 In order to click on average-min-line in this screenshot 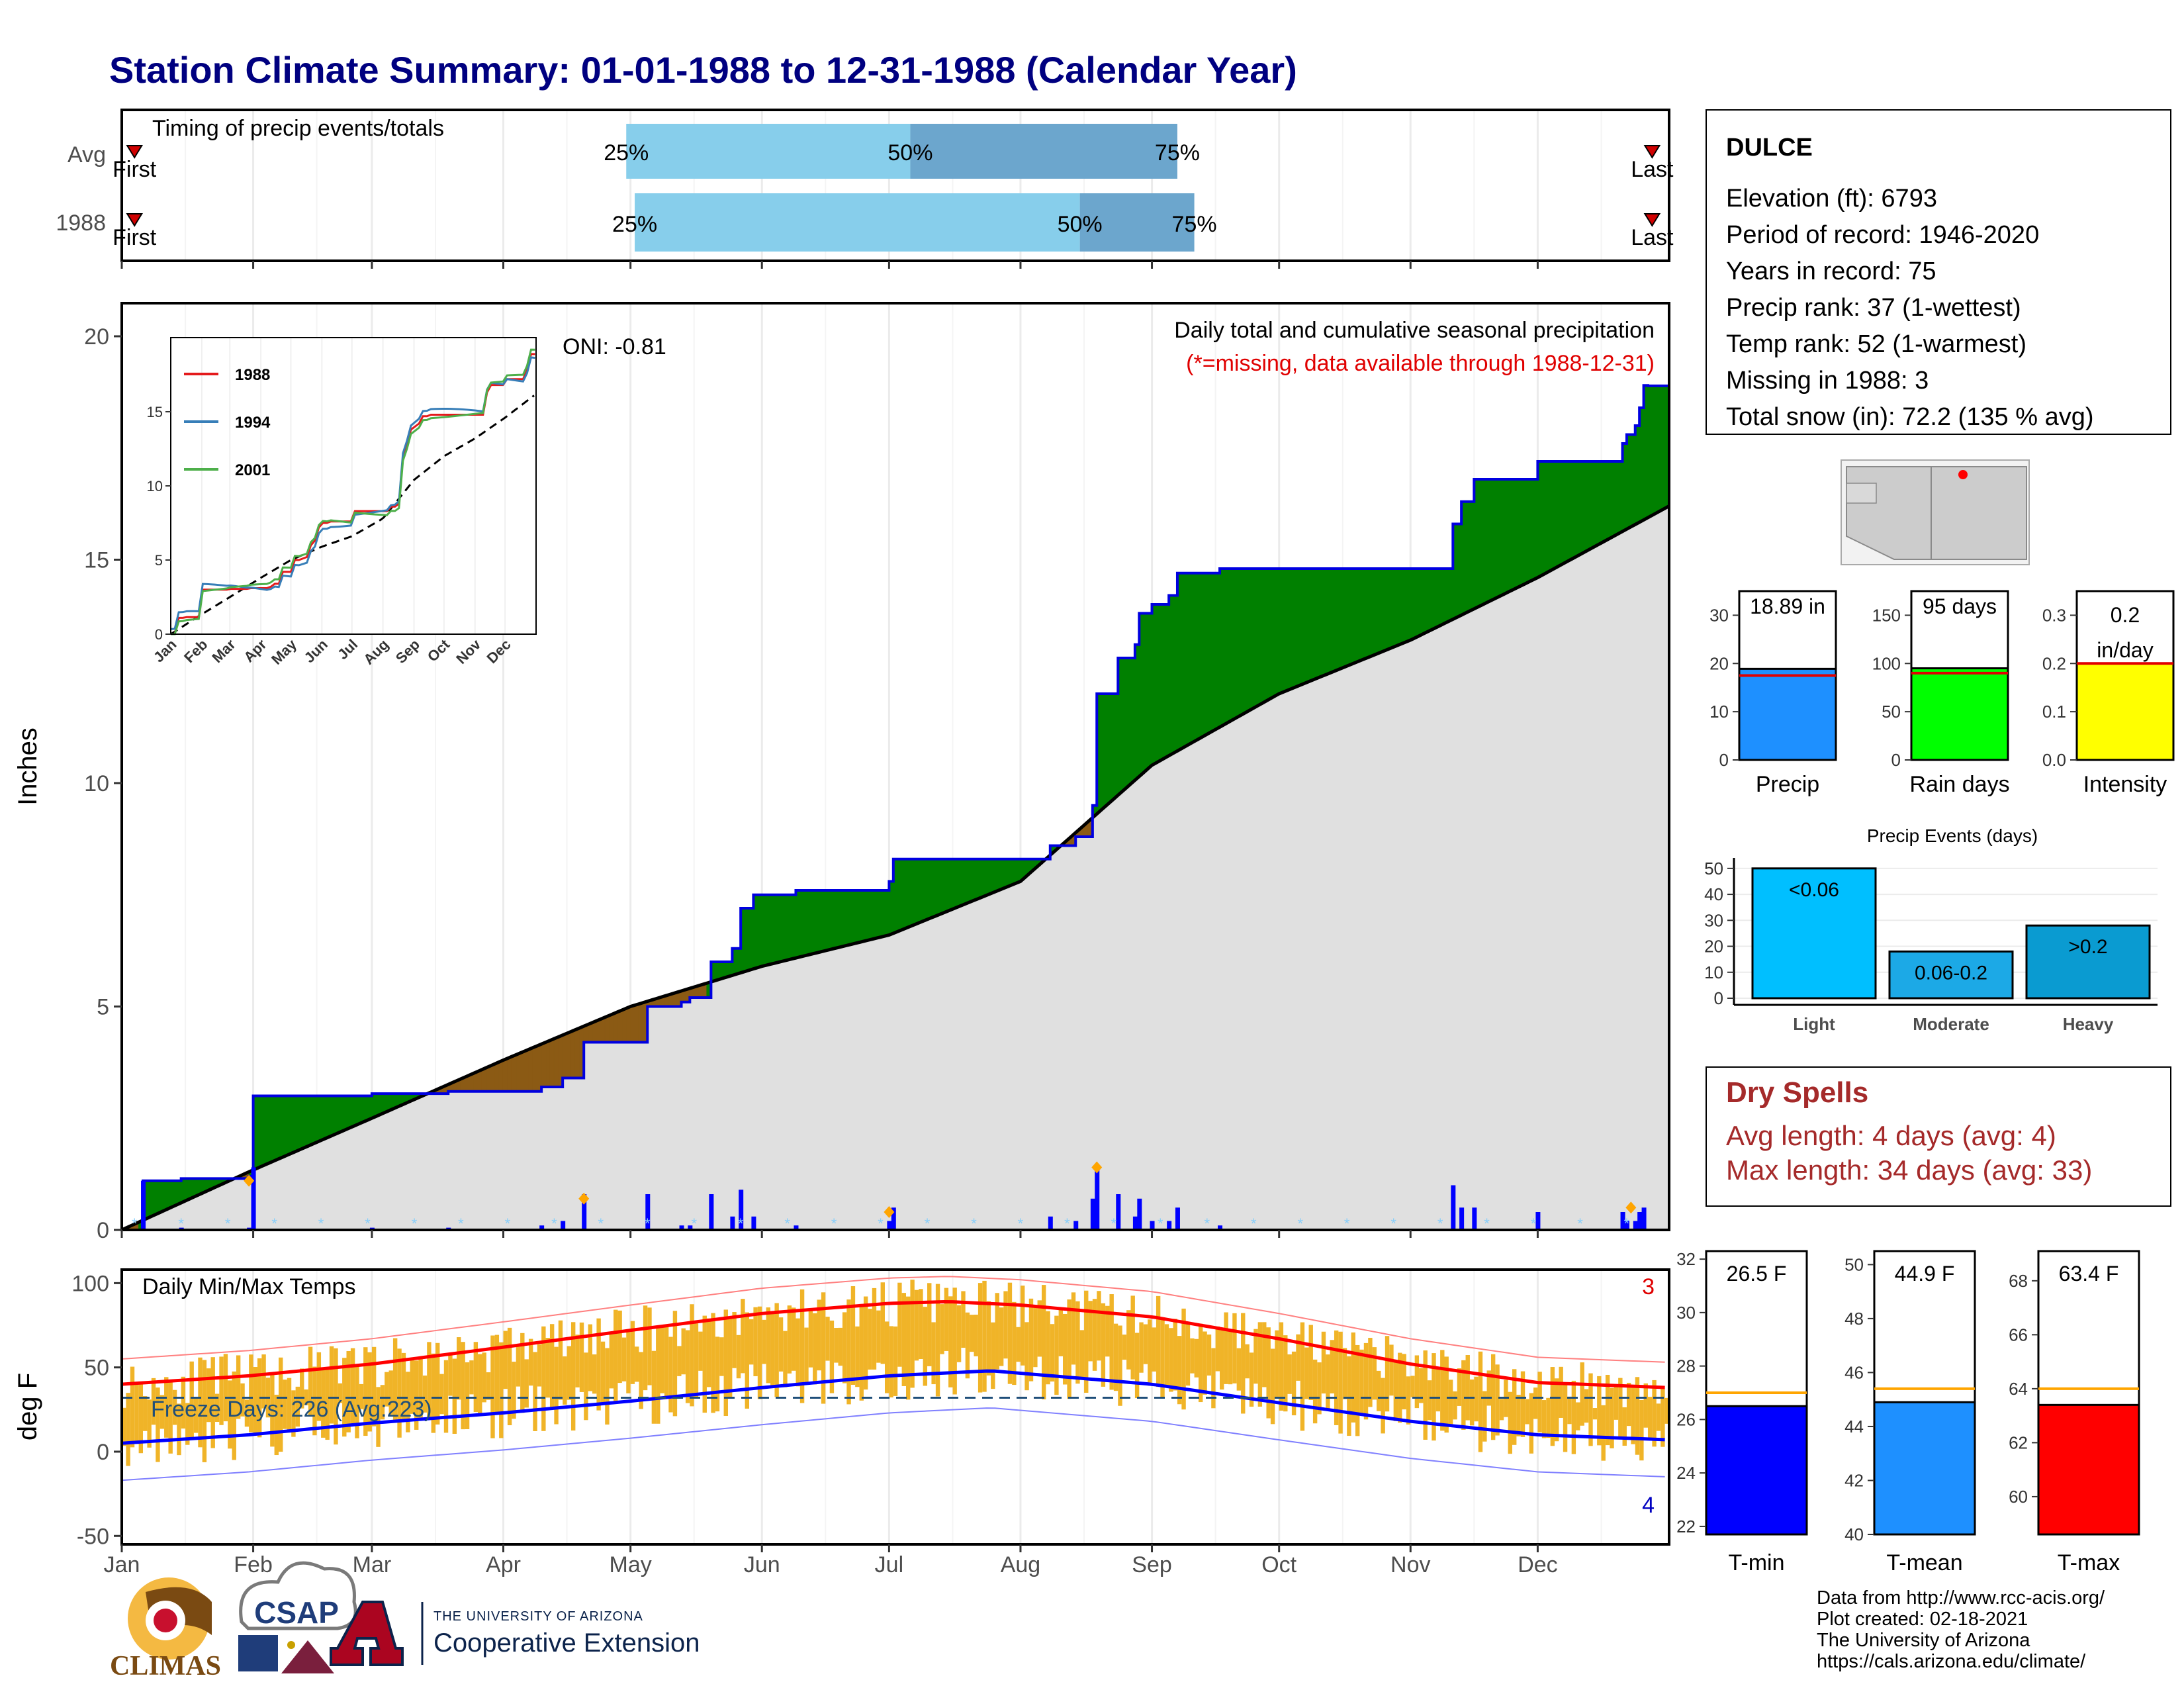, I will do `click(893, 1407)`.